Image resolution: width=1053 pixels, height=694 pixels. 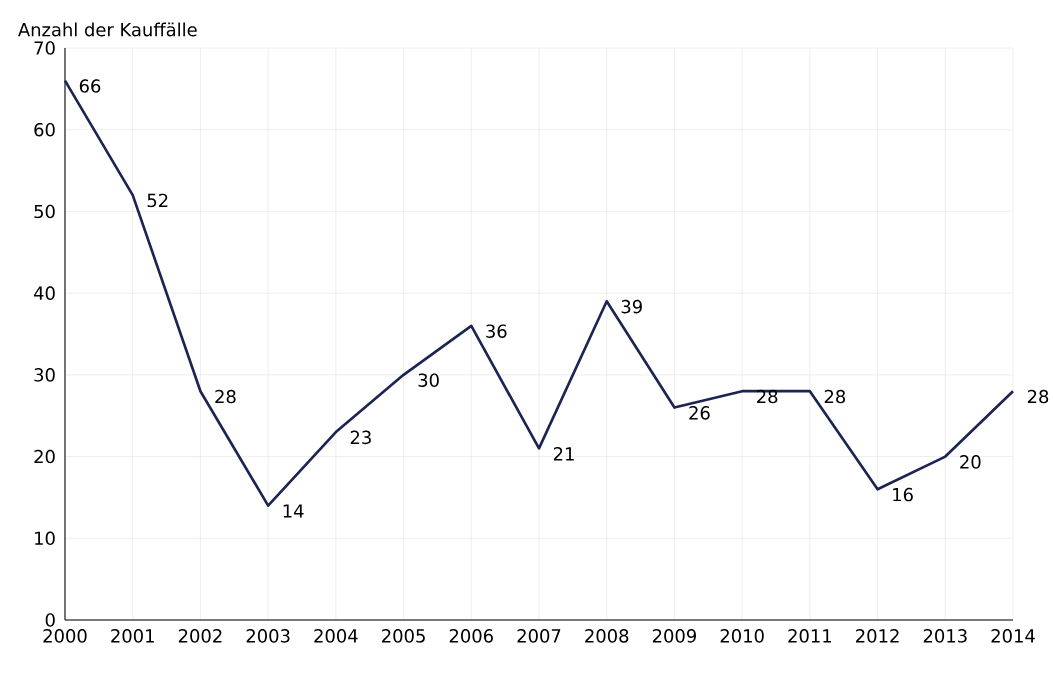 What do you see at coordinates (471, 636) in the screenshot?
I see `x-tick-label: 2006` at bounding box center [471, 636].